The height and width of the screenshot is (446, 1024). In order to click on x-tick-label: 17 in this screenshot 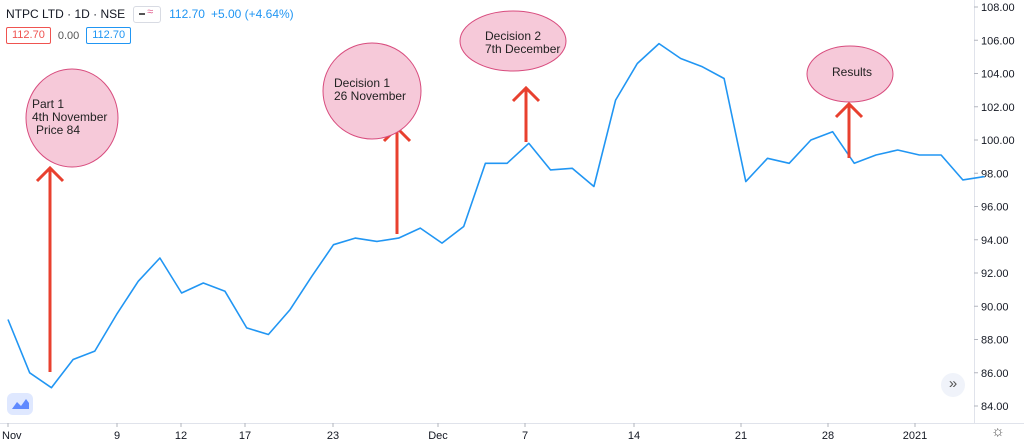, I will do `click(245, 436)`.